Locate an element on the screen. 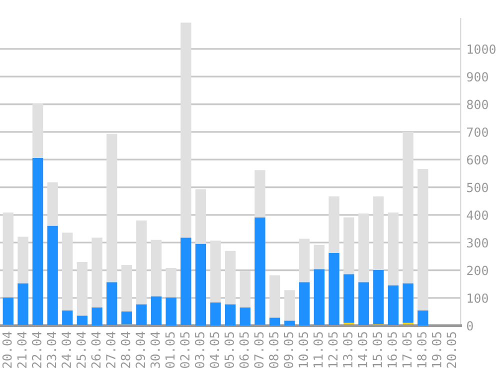 This screenshot has width=498, height=370. x-tick-label: 21.04 is located at coordinates (22, 350).